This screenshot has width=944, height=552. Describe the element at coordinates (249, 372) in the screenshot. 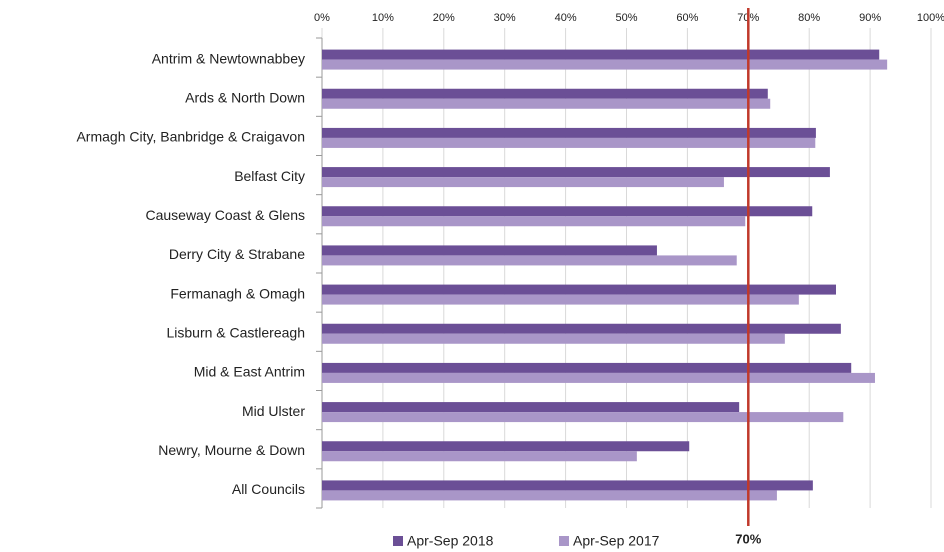

I see `category-label: Mid & East Antrim` at that location.